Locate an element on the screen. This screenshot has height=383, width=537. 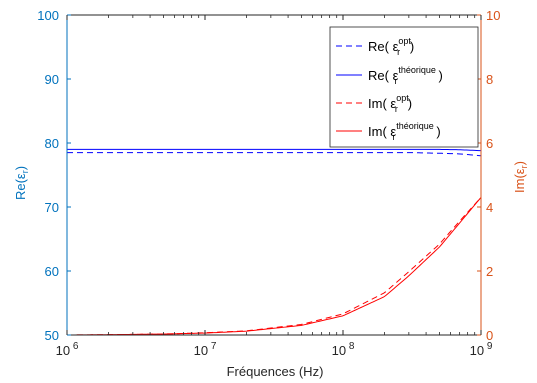
legend-label-1-part-1: ε is located at coordinates (396, 75).